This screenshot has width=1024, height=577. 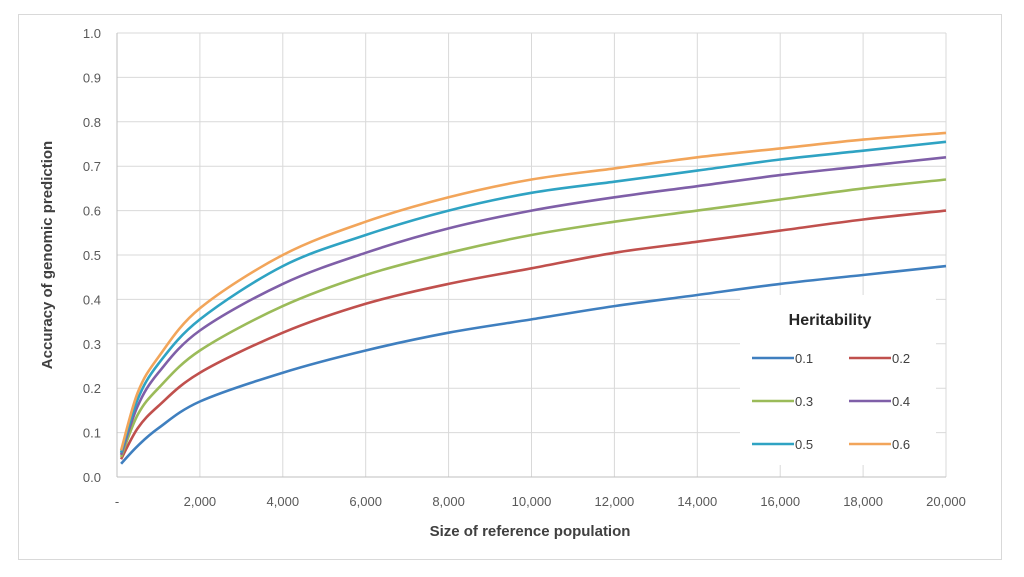 I want to click on x-tick-label: 20,000, so click(x=946, y=501).